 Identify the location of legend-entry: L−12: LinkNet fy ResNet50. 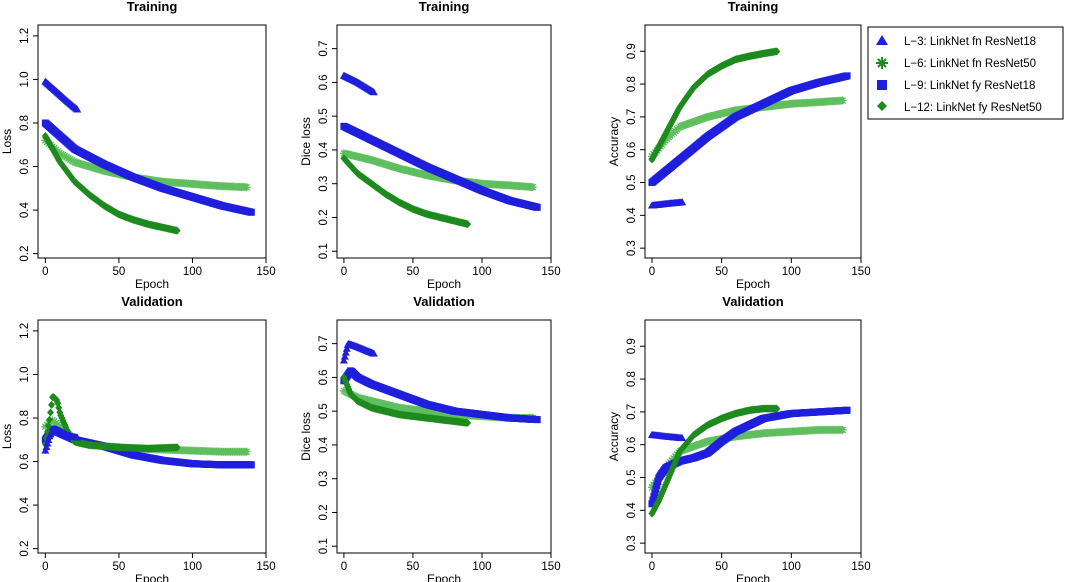
(959, 107).